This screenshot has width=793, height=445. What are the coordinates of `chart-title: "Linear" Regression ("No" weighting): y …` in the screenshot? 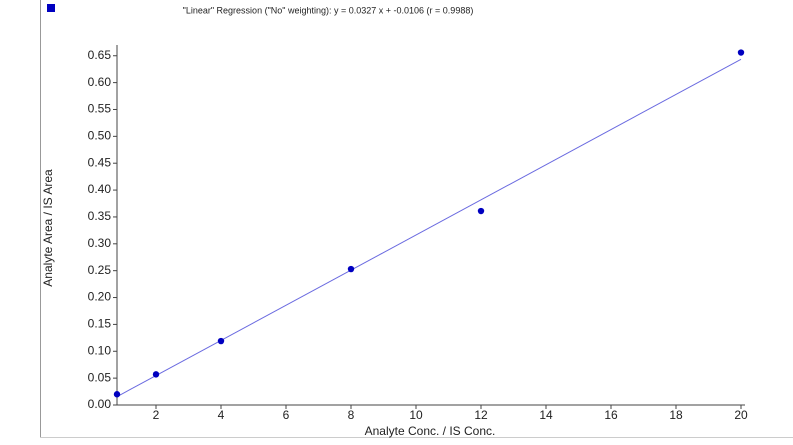 It's located at (328, 10).